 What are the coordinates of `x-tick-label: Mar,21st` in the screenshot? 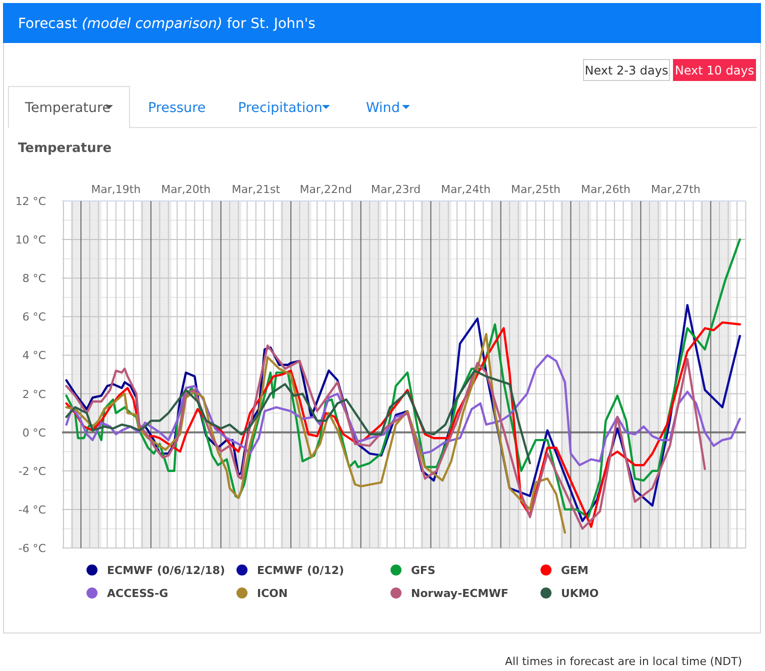 It's located at (256, 189).